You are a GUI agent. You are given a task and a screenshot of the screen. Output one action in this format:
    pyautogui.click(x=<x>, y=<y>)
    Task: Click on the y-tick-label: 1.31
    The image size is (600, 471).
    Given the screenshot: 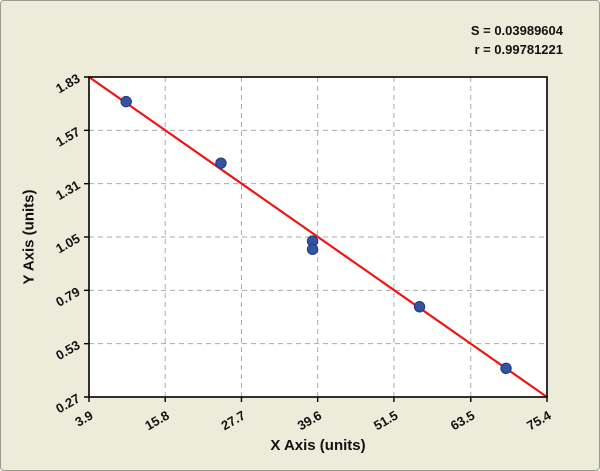 What is the action you would take?
    pyautogui.click(x=67, y=190)
    